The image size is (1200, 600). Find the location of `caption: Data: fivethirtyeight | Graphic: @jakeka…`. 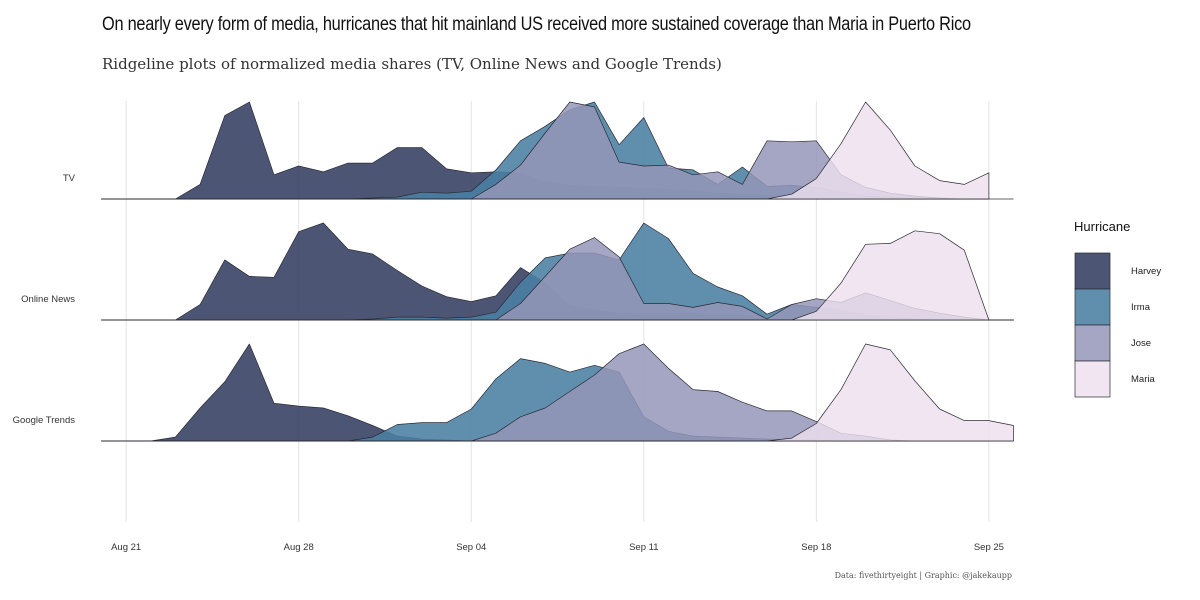

caption: Data: fivethirtyeight | Graphic: @jakeka… is located at coordinates (923, 575).